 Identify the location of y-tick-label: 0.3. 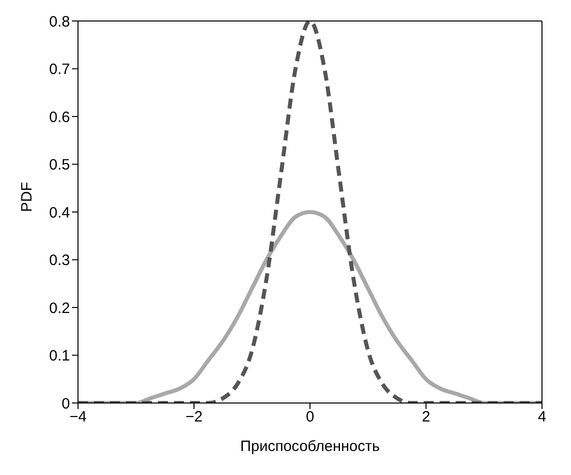
(59, 261).